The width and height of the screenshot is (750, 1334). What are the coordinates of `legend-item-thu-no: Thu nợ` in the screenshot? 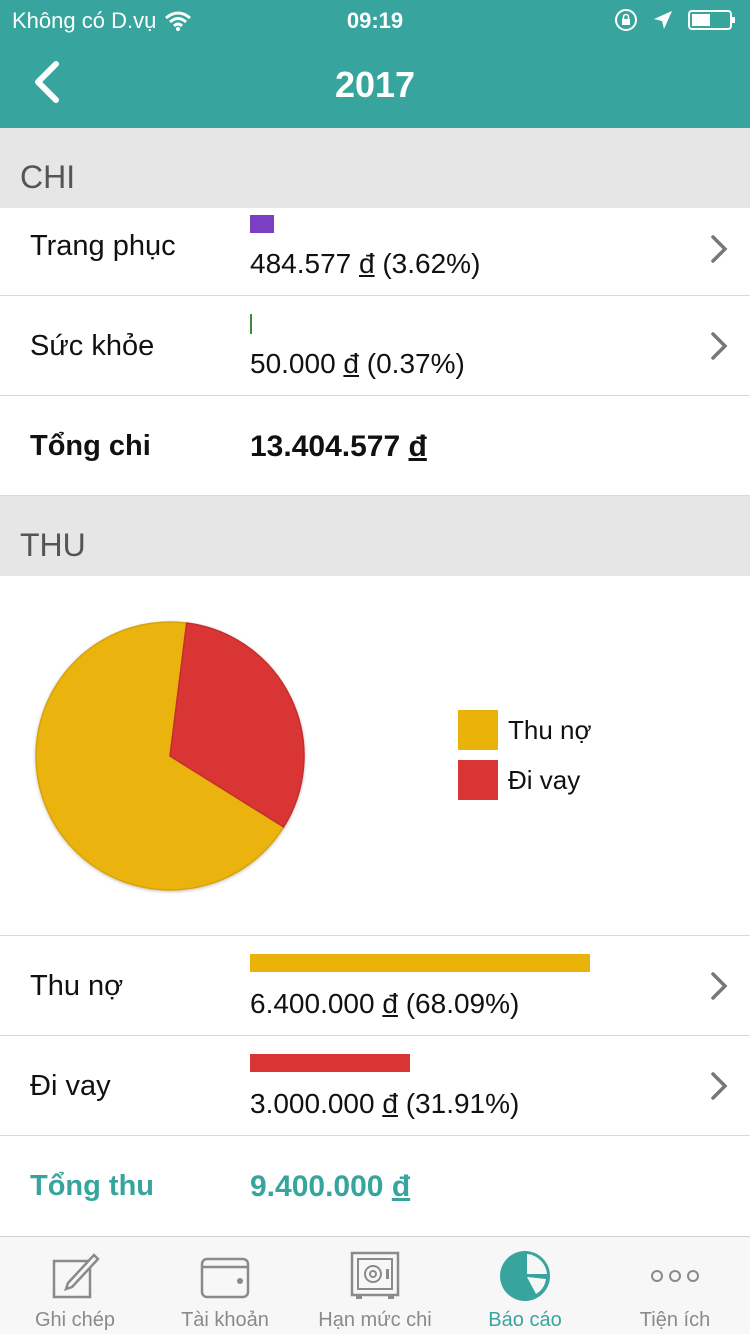 It's located at (525, 730).